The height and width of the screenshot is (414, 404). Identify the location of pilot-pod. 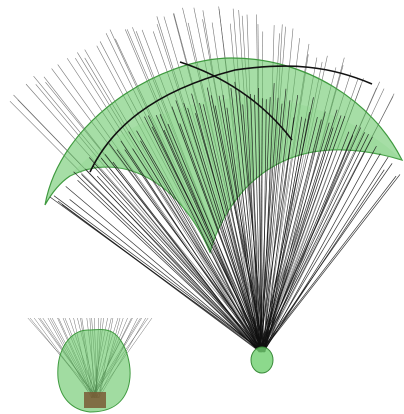
(262, 360).